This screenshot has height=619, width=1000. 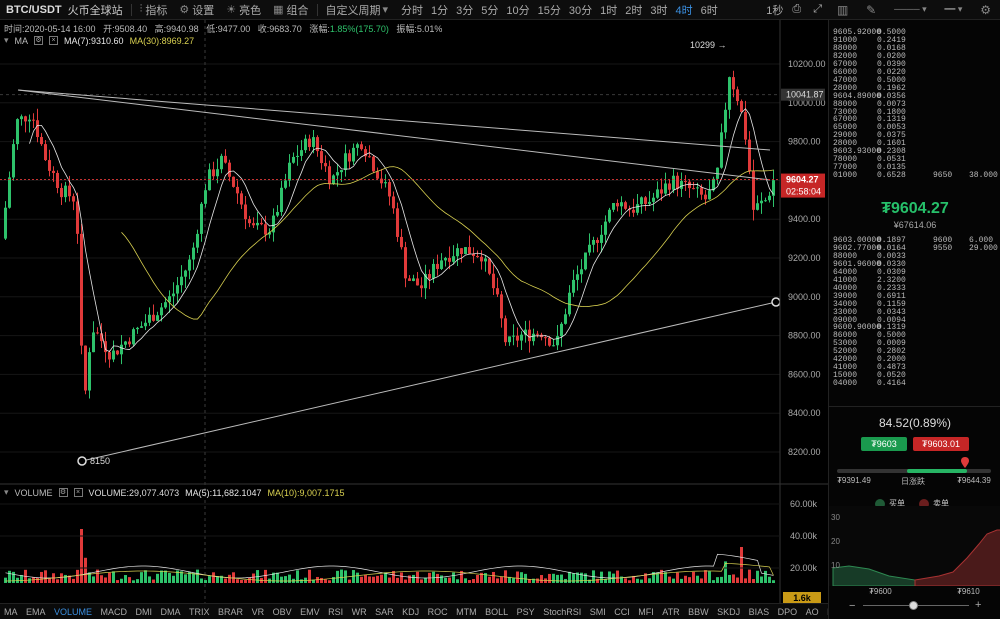 What do you see at coordinates (39, 40) in the screenshot?
I see `ma-settings-icon: ⚙` at bounding box center [39, 40].